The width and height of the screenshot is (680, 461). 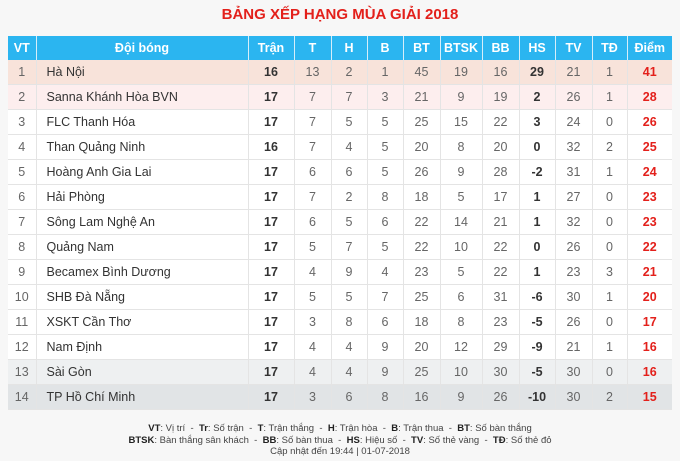 I want to click on cell-goal-difference: 2, so click(x=537, y=97).